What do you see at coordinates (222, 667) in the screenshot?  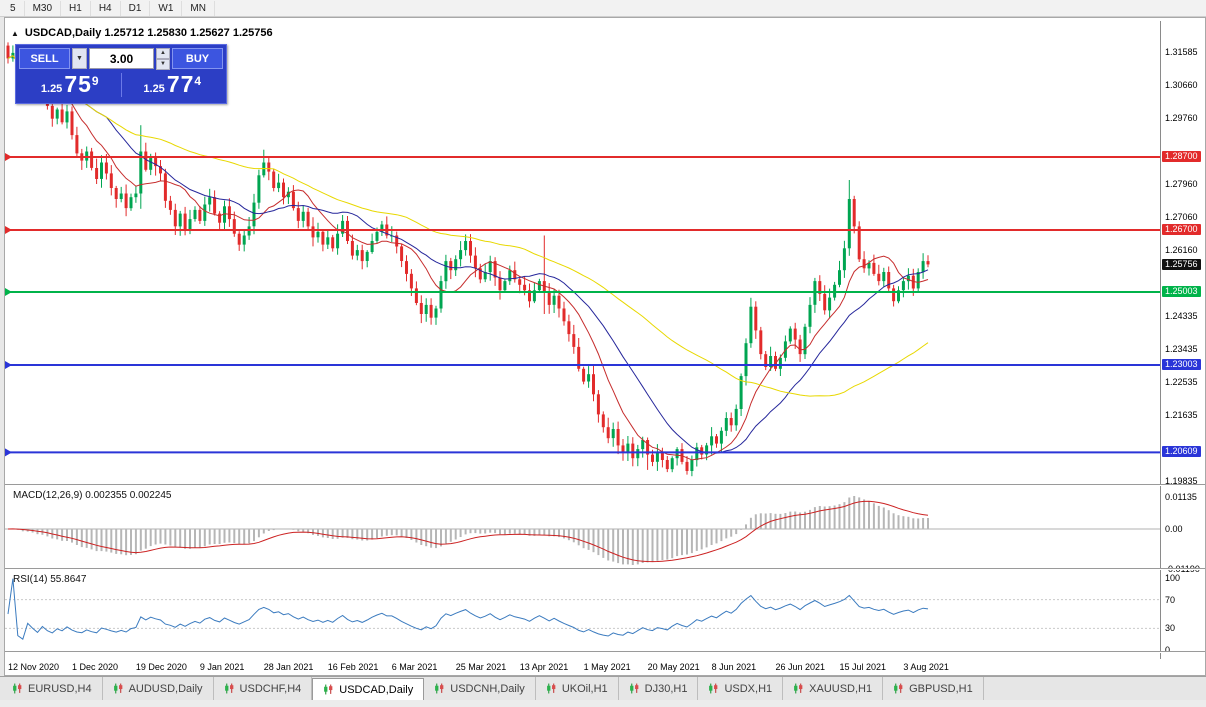 I see `date-label: 9 Jan 2021` at bounding box center [222, 667].